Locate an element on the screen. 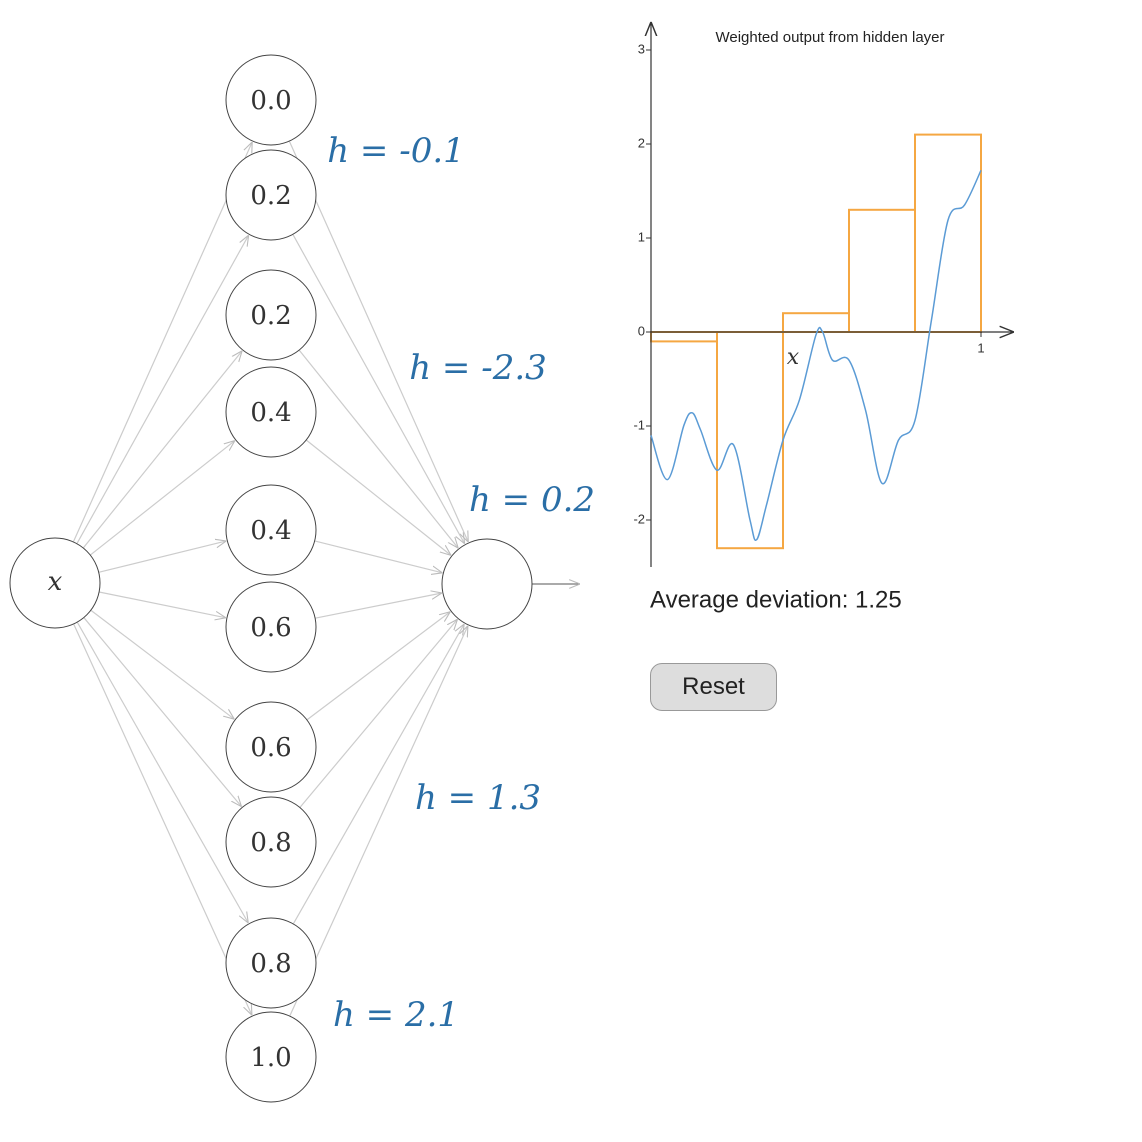  weight-label: h = 0.2 is located at coordinates (532, 500).